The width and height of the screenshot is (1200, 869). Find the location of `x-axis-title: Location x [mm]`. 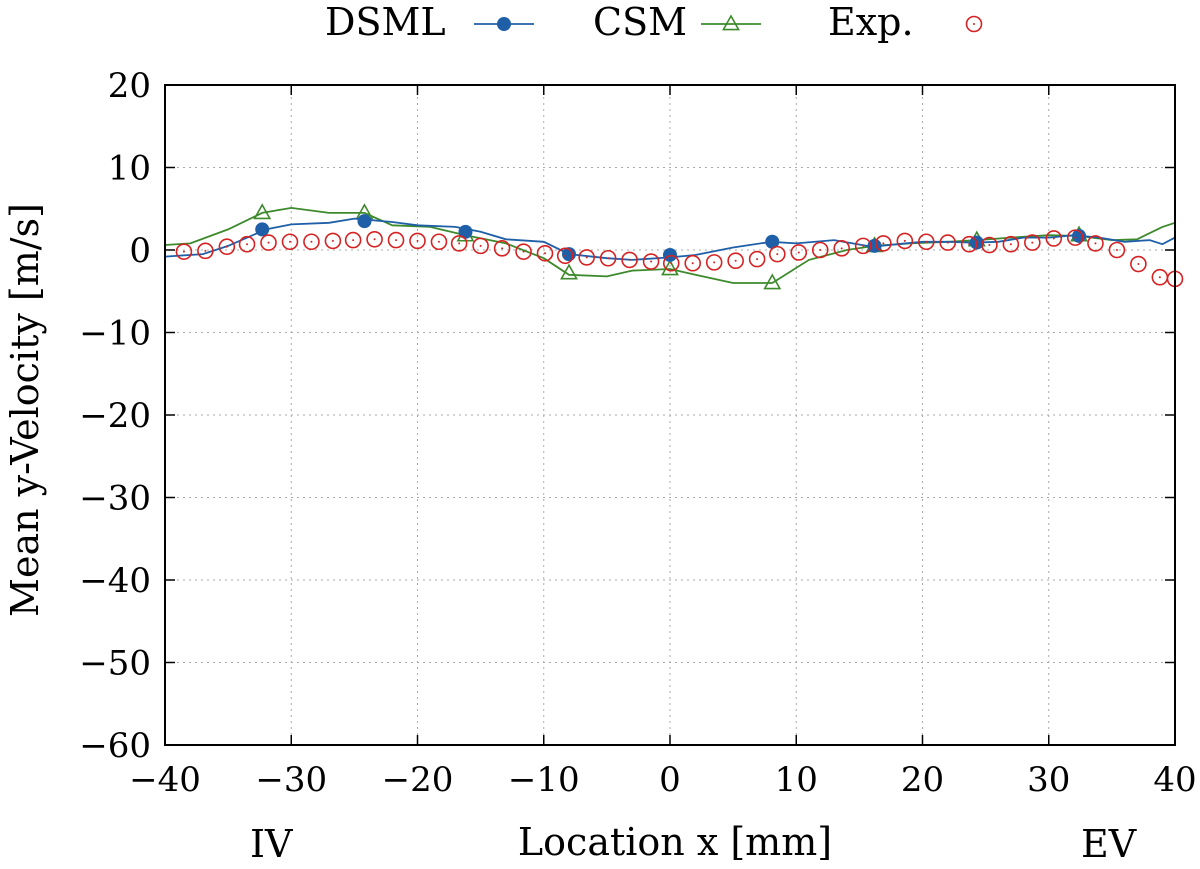

x-axis-title: Location x [mm] is located at coordinates (675, 842).